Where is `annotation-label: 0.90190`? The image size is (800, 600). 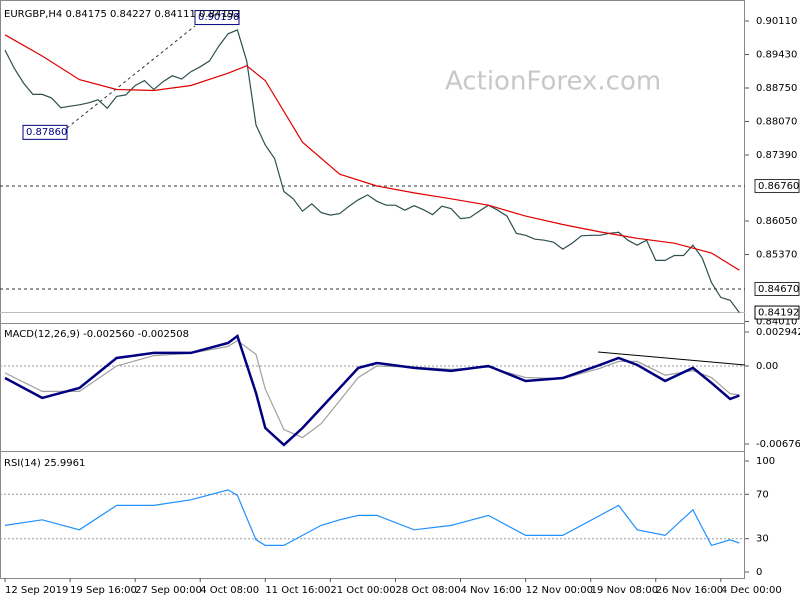 annotation-label: 0.90190 is located at coordinates (218, 17).